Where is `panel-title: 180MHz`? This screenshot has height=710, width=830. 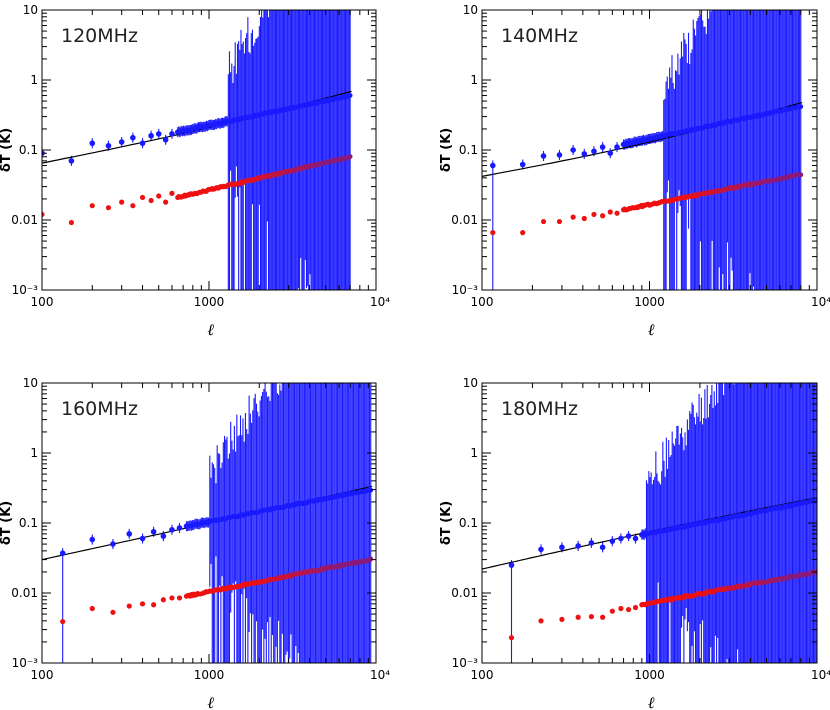 panel-title: 180MHz is located at coordinates (539, 409).